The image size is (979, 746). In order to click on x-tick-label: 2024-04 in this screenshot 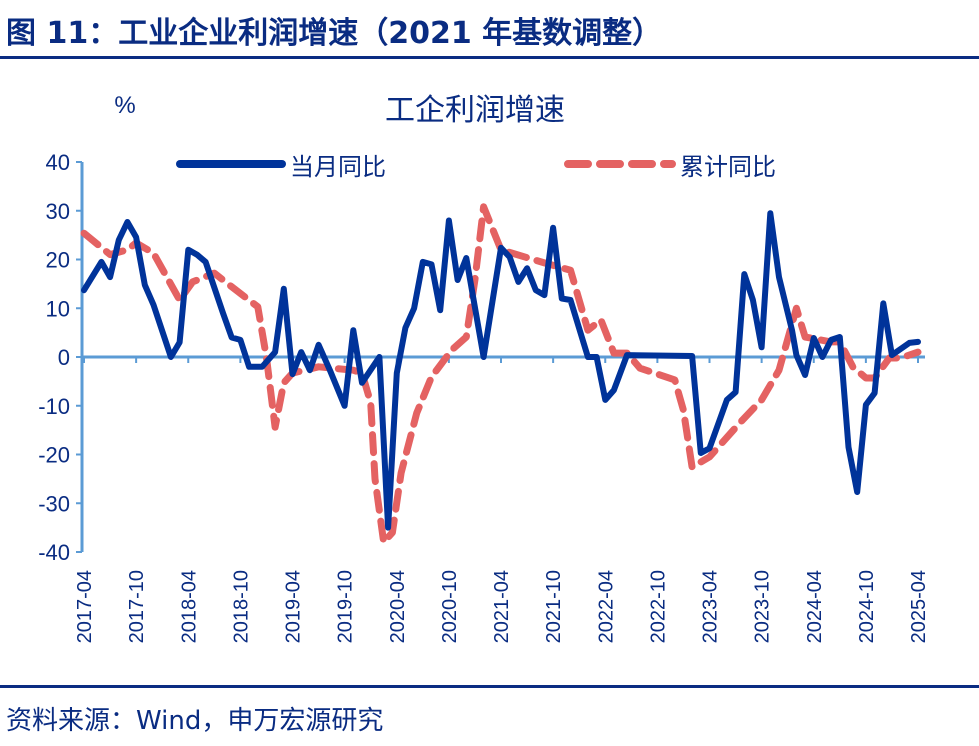, I will do `click(815, 606)`.